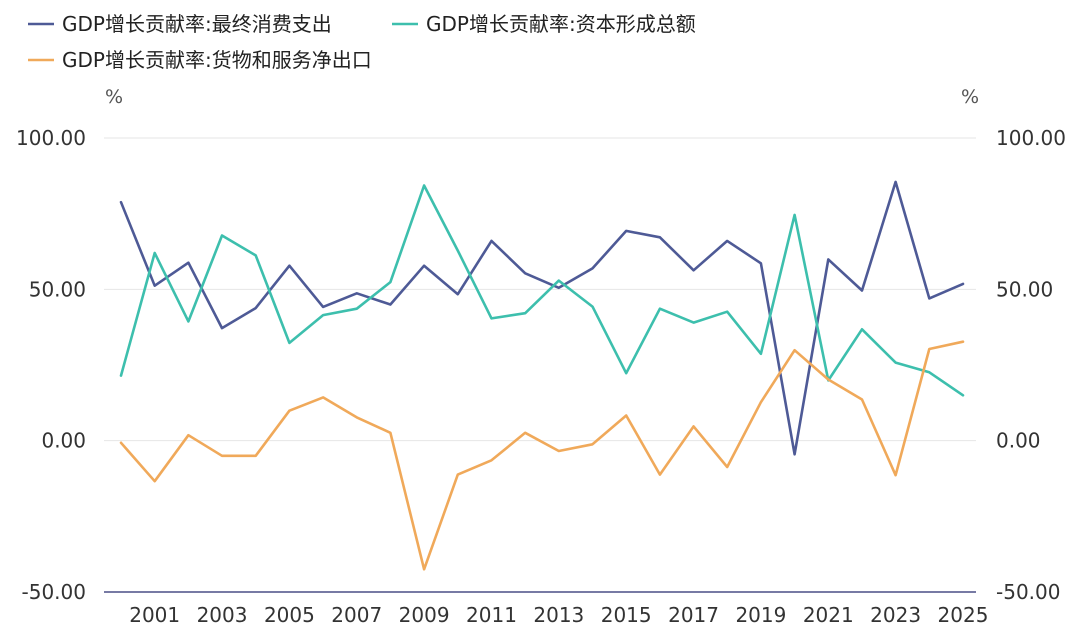  Describe the element at coordinates (626, 615) in the screenshot. I see `x-tick-label: 2015` at that location.